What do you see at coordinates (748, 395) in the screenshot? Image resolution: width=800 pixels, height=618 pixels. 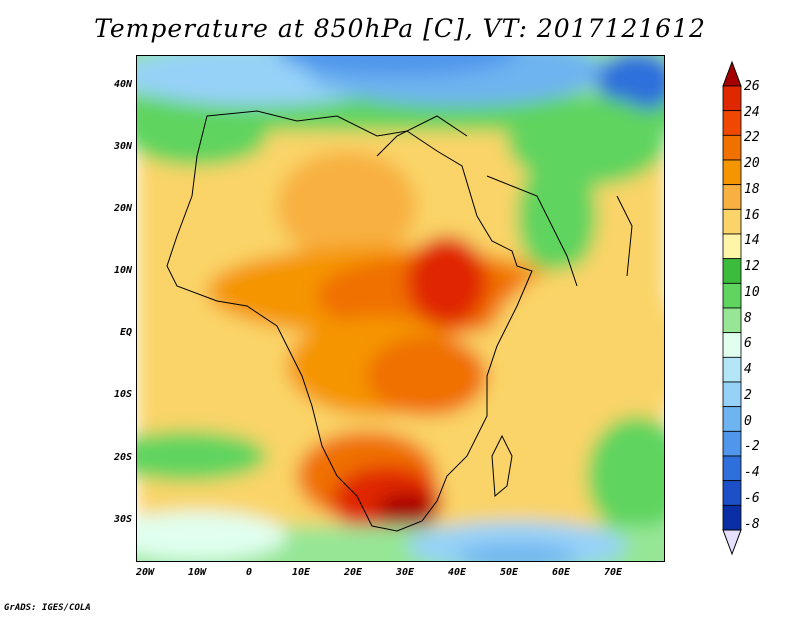 I see `colorbar-label-2: 2` at bounding box center [748, 395].